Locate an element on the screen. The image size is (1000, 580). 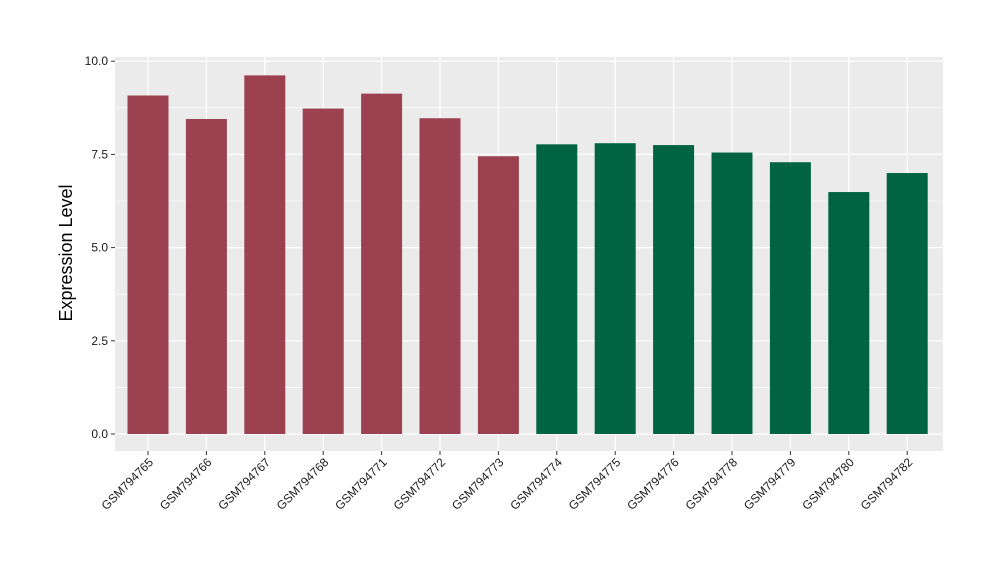
bar-GSM794776 is located at coordinates (674, 289).